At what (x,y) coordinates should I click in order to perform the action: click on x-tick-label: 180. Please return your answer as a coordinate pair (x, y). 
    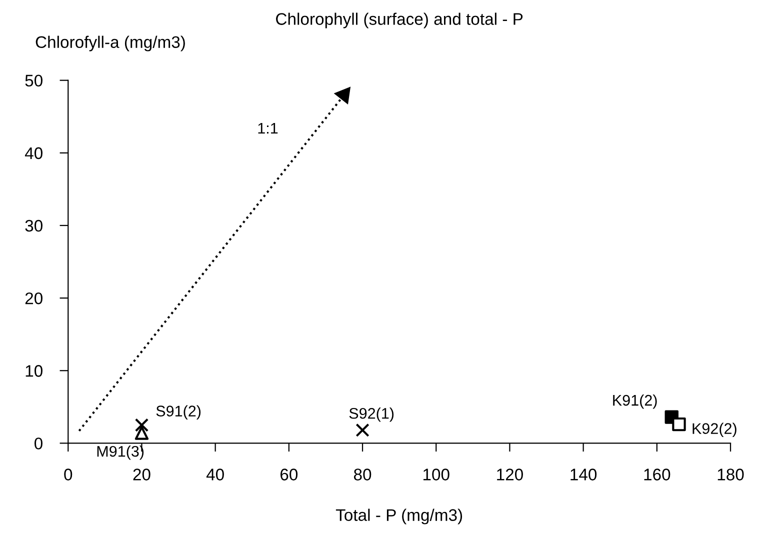
    Looking at the image, I should click on (731, 474).